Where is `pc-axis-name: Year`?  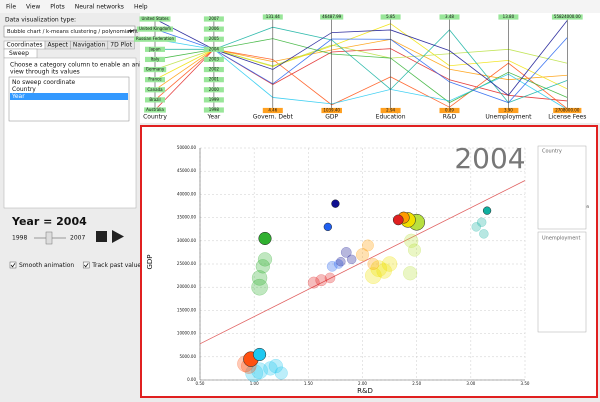
pc-axis-name: Year is located at coordinates (214, 117).